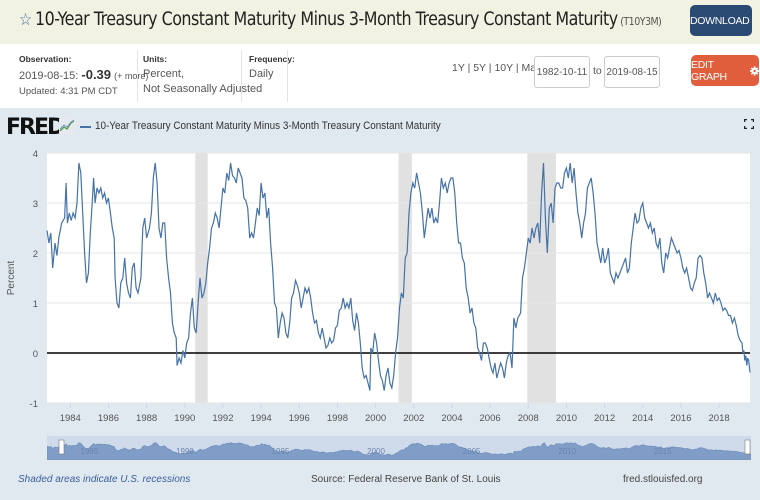 Image resolution: width=760 pixels, height=500 pixels. What do you see at coordinates (490, 418) in the screenshot?
I see `x-tick-label: 2006` at bounding box center [490, 418].